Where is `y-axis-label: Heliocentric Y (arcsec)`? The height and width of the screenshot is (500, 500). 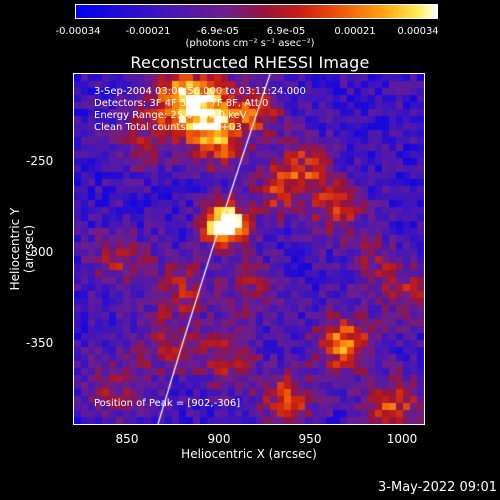 y-axis-label: Heliocentric Y (arcsec) is located at coordinates (22, 249).